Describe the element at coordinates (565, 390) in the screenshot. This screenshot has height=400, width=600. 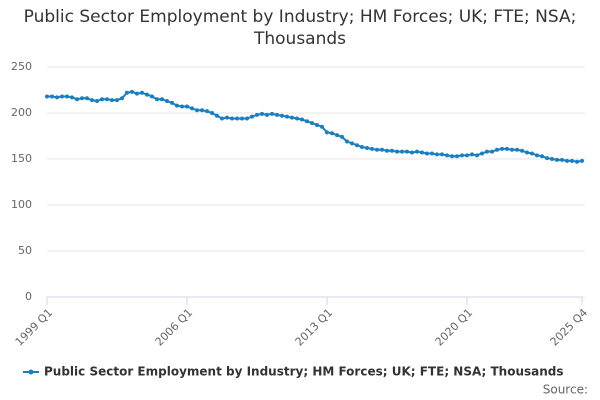
I see `source: Source:` at that location.